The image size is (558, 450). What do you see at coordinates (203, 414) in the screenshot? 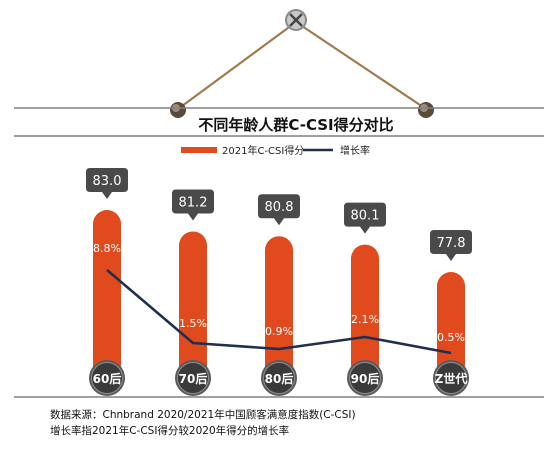
I see `footer-source: 数据来源：Chnbrand 2020/2021年中国顾客满意度指数(C-CSI)` at bounding box center [203, 414].